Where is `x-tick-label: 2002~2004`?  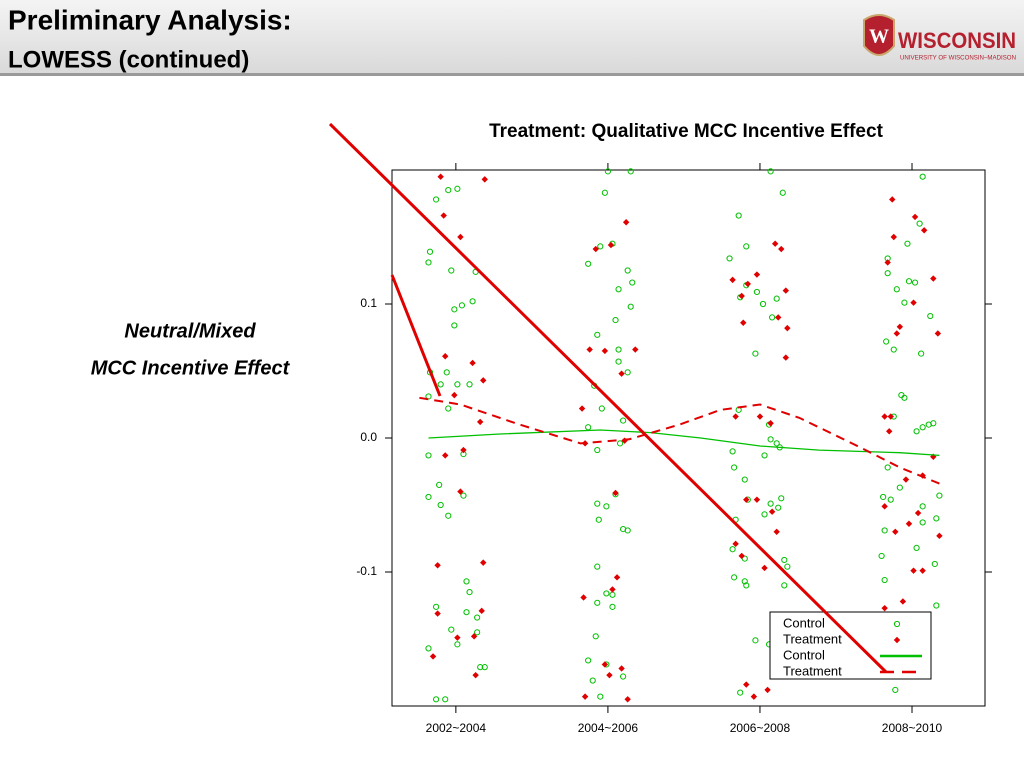 x-tick-label: 2002~2004 is located at coordinates (456, 728).